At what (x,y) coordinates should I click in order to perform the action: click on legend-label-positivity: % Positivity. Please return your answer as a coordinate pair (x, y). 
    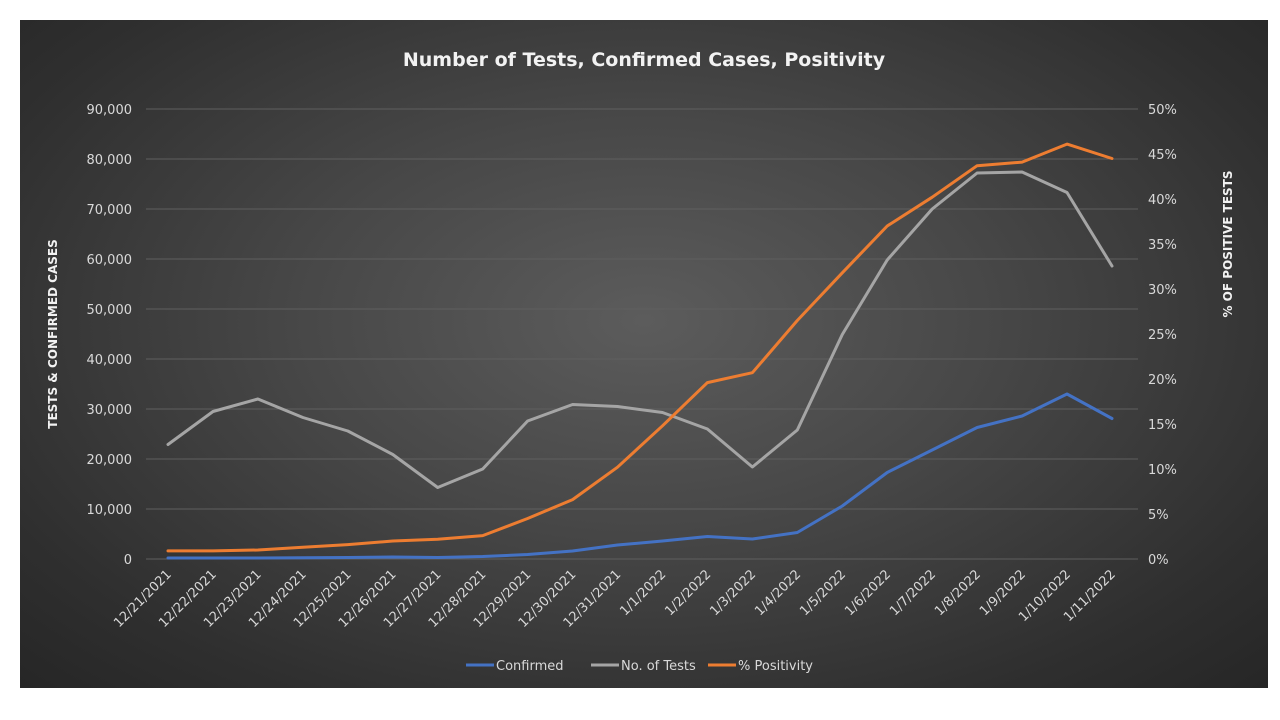
    Looking at the image, I should click on (775, 666).